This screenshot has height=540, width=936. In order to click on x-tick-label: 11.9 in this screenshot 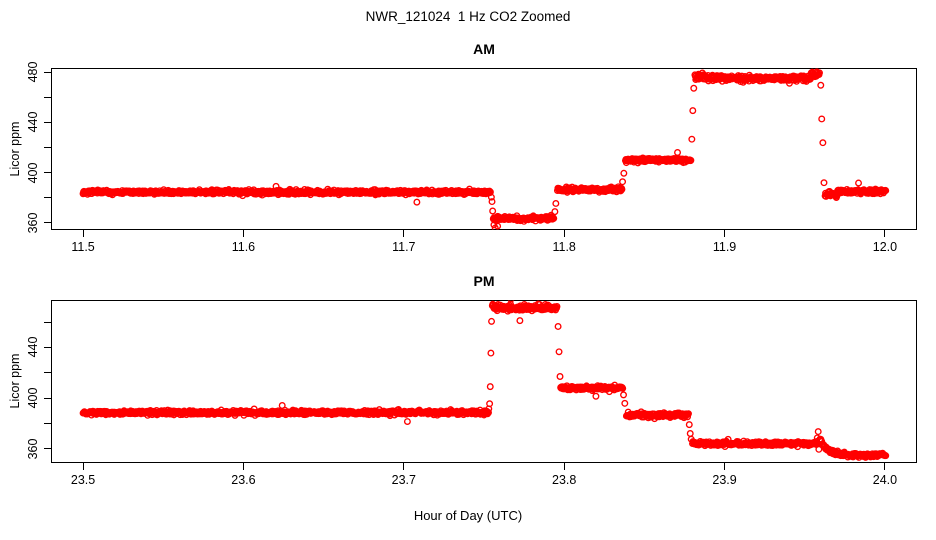, I will do `click(724, 247)`.